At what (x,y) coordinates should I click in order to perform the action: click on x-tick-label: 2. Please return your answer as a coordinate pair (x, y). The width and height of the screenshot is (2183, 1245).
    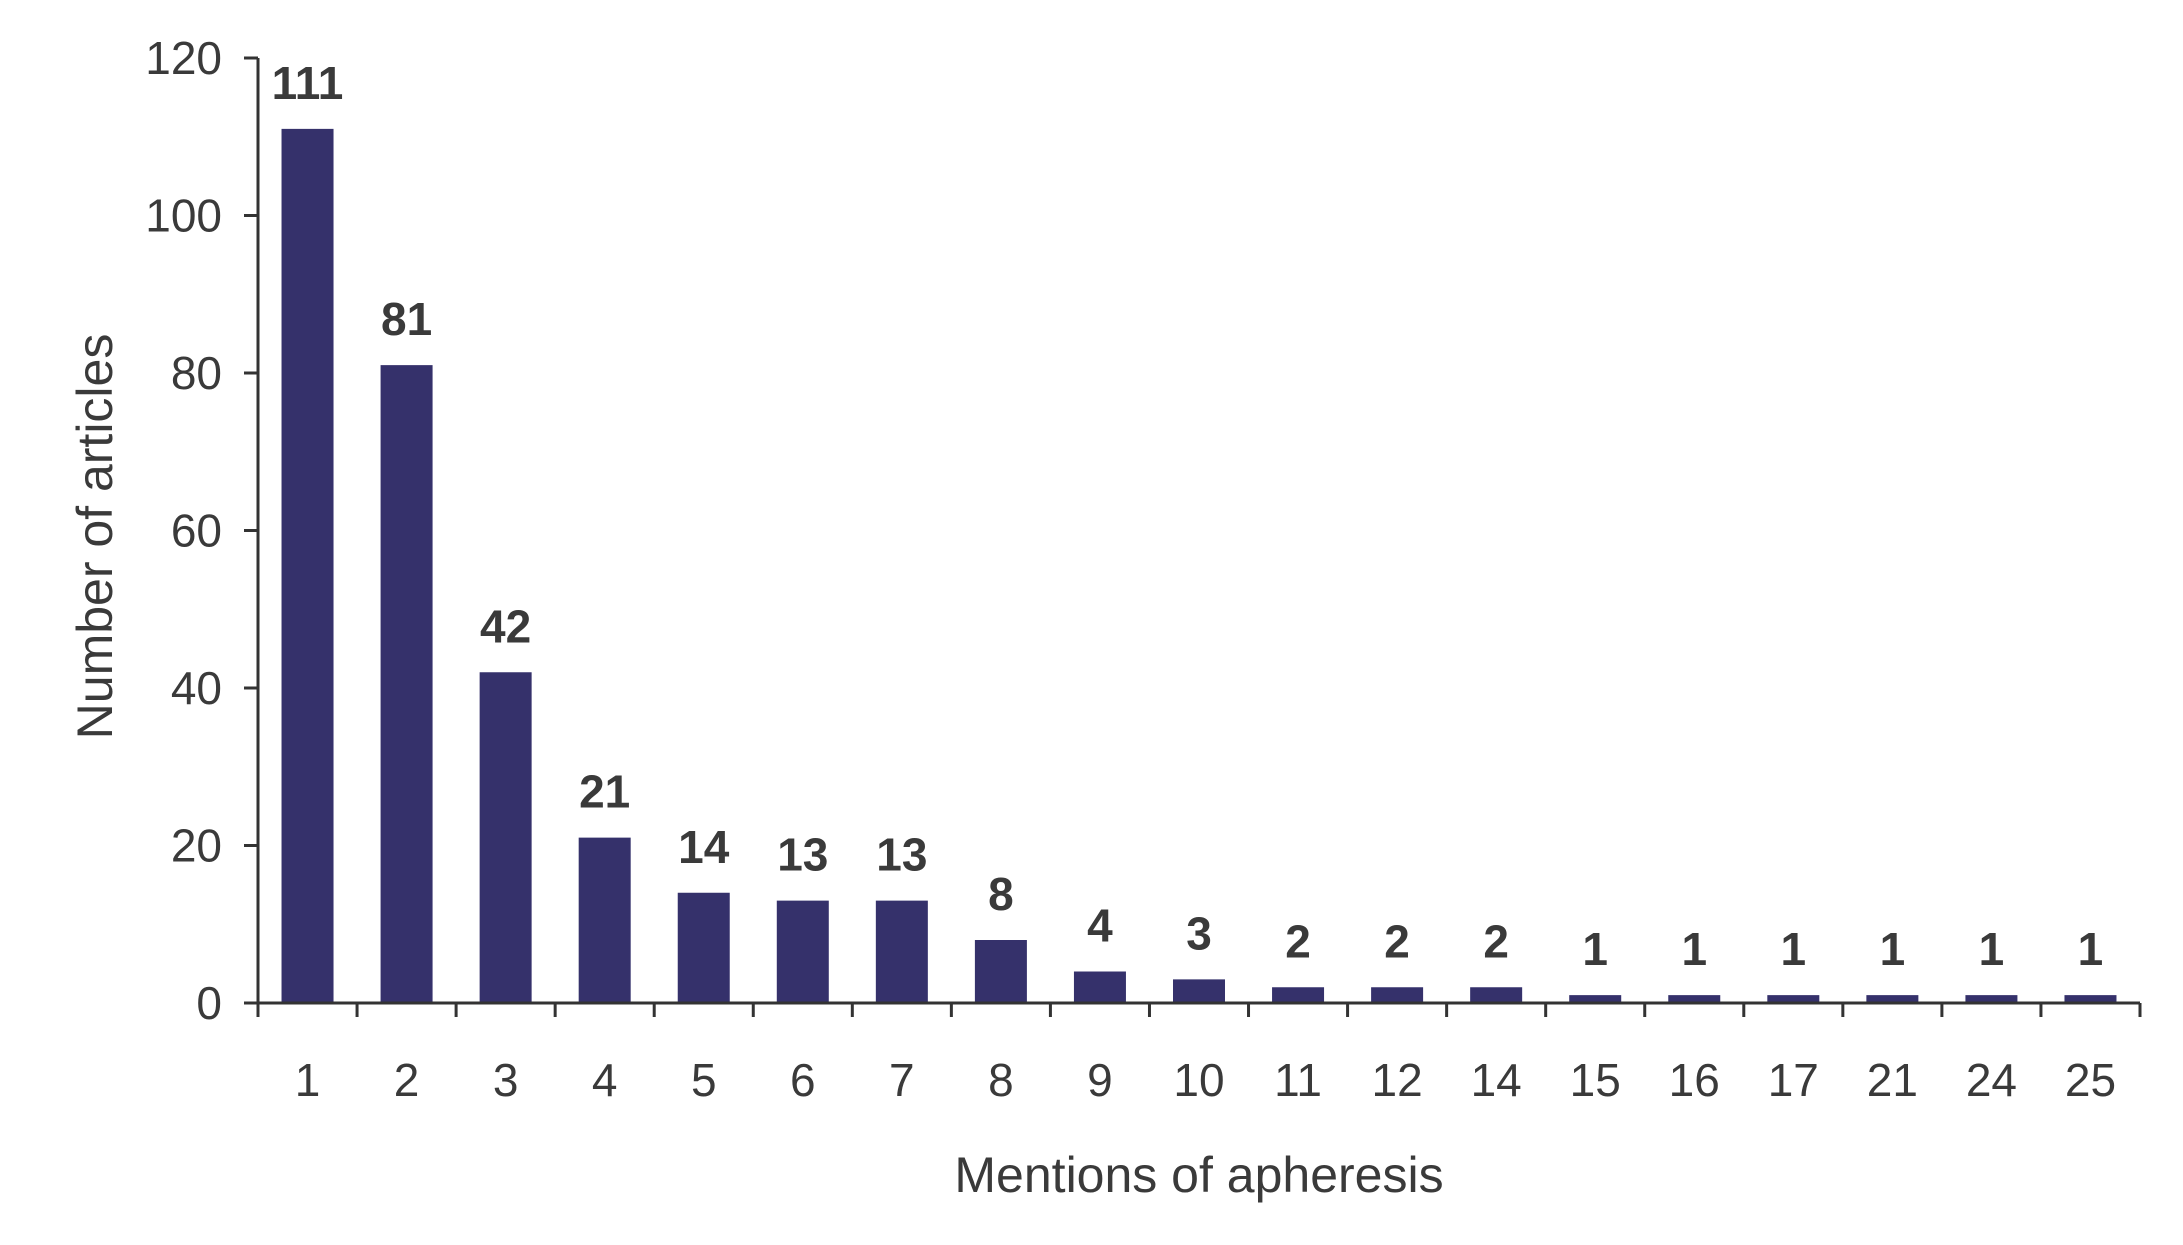
    Looking at the image, I should click on (407, 1080).